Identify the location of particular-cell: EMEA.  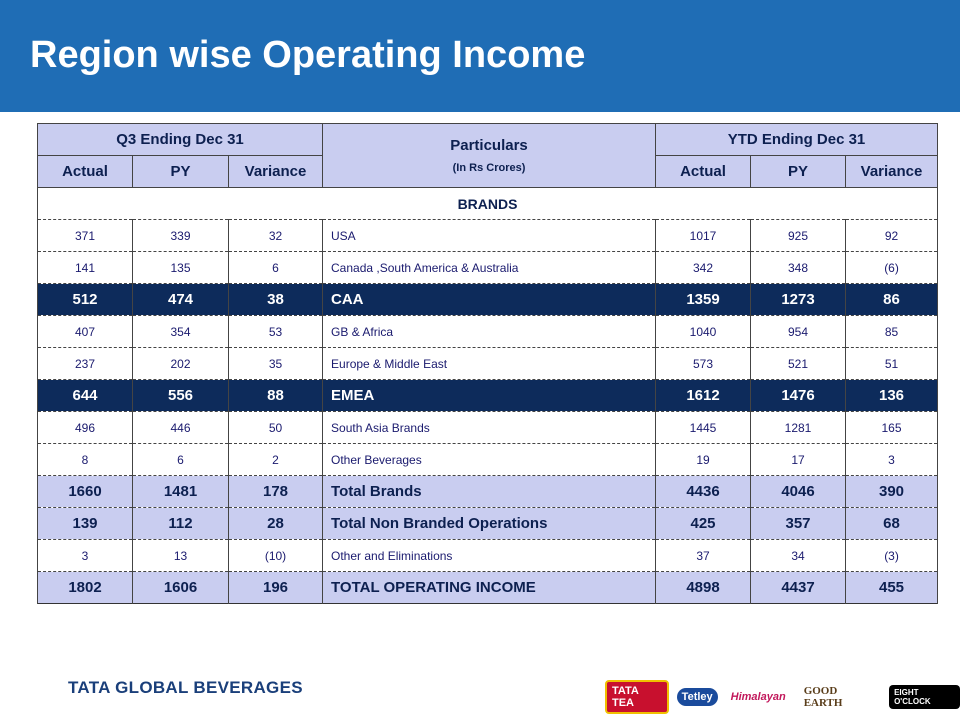
(489, 395).